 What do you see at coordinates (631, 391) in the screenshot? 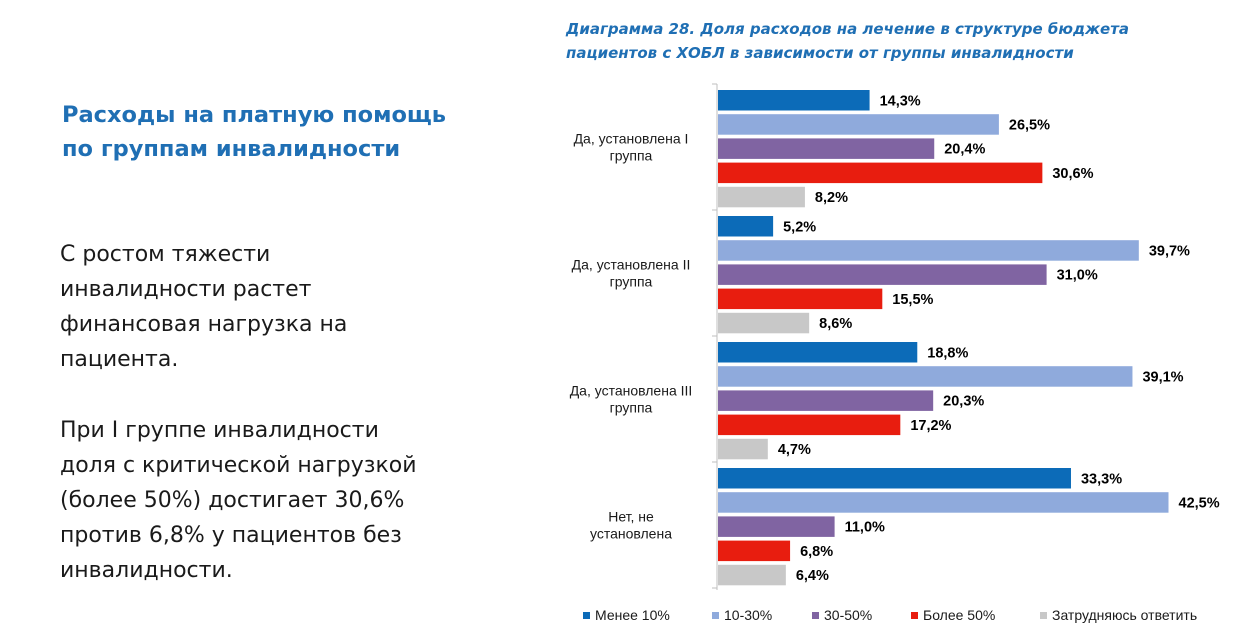
I see `category-label-line: Да, установлена III` at bounding box center [631, 391].